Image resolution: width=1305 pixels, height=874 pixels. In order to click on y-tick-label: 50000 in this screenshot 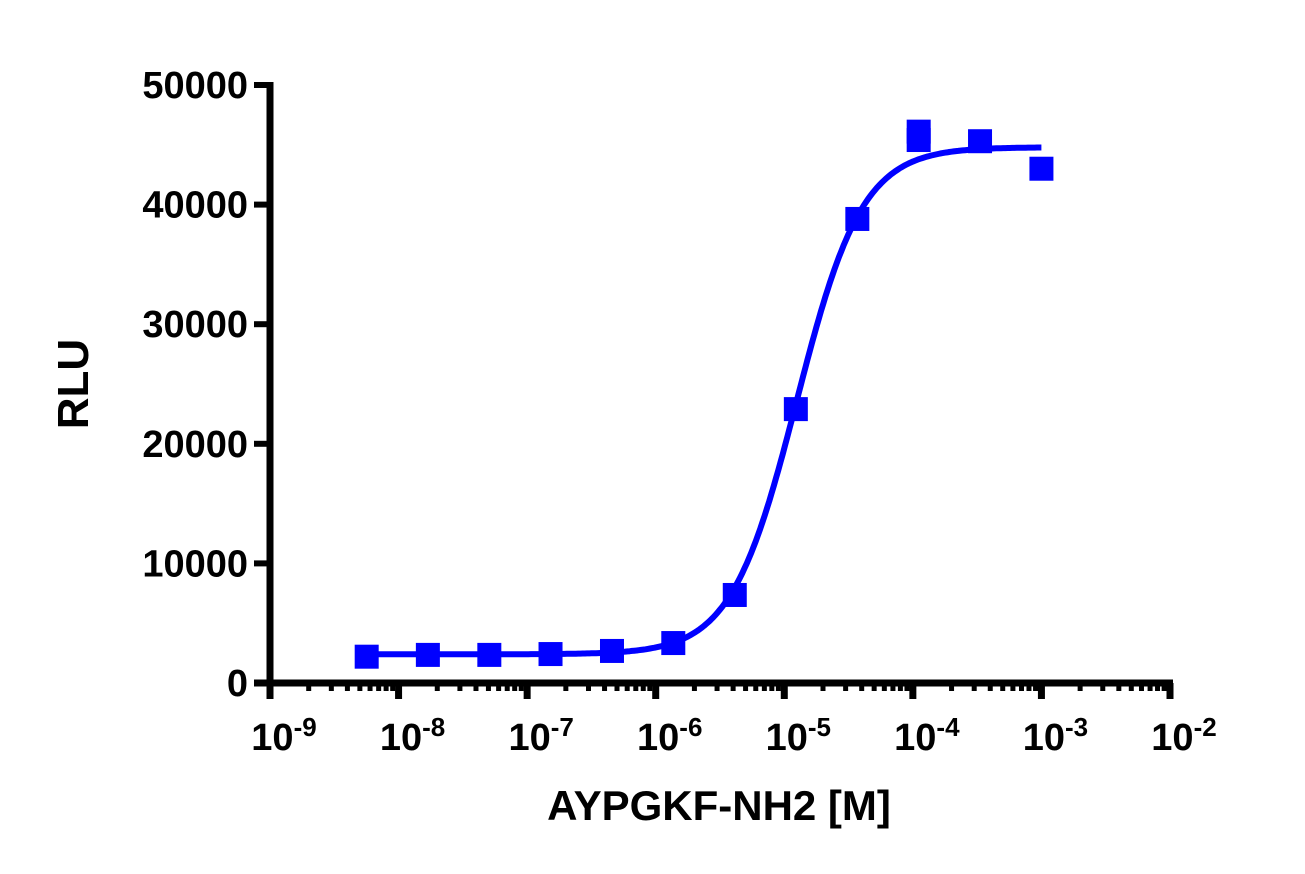, I will do `click(195, 86)`.